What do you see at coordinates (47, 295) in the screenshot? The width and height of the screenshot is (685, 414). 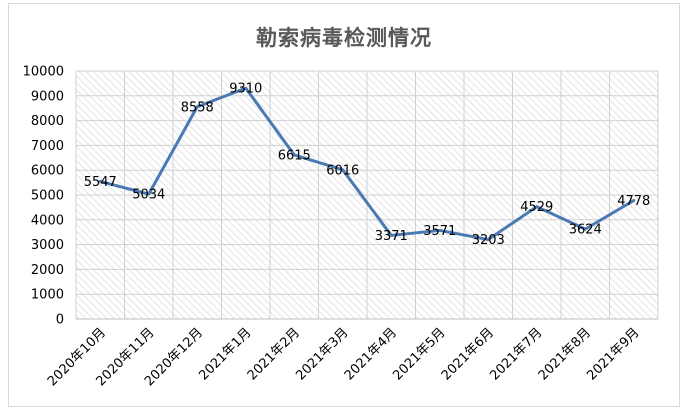 I see `y-tick-label: 1000` at bounding box center [47, 295].